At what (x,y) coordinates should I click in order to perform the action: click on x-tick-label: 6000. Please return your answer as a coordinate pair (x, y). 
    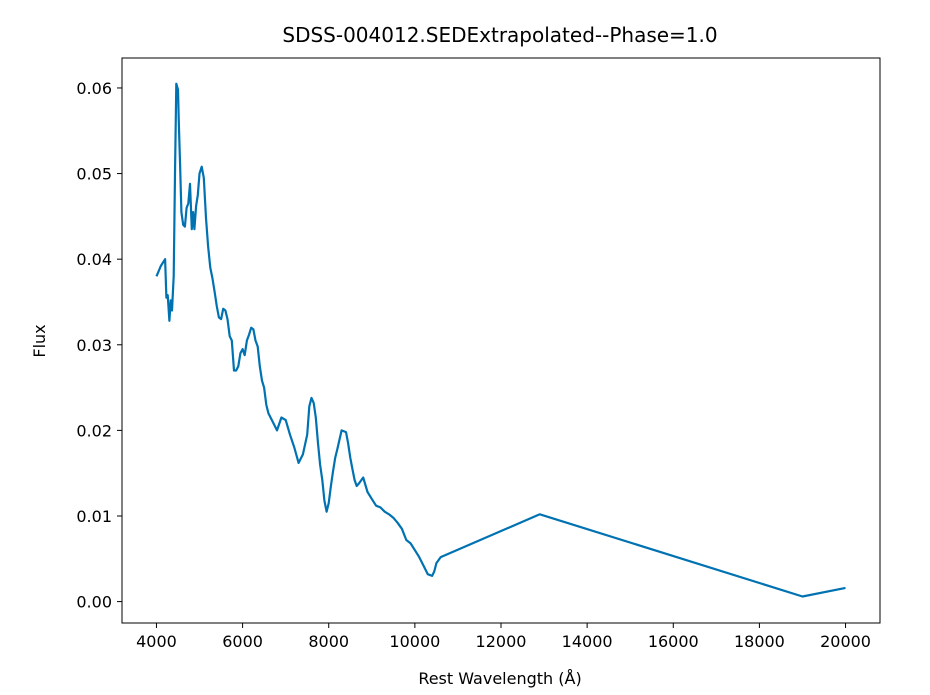
    Looking at the image, I should click on (242, 641).